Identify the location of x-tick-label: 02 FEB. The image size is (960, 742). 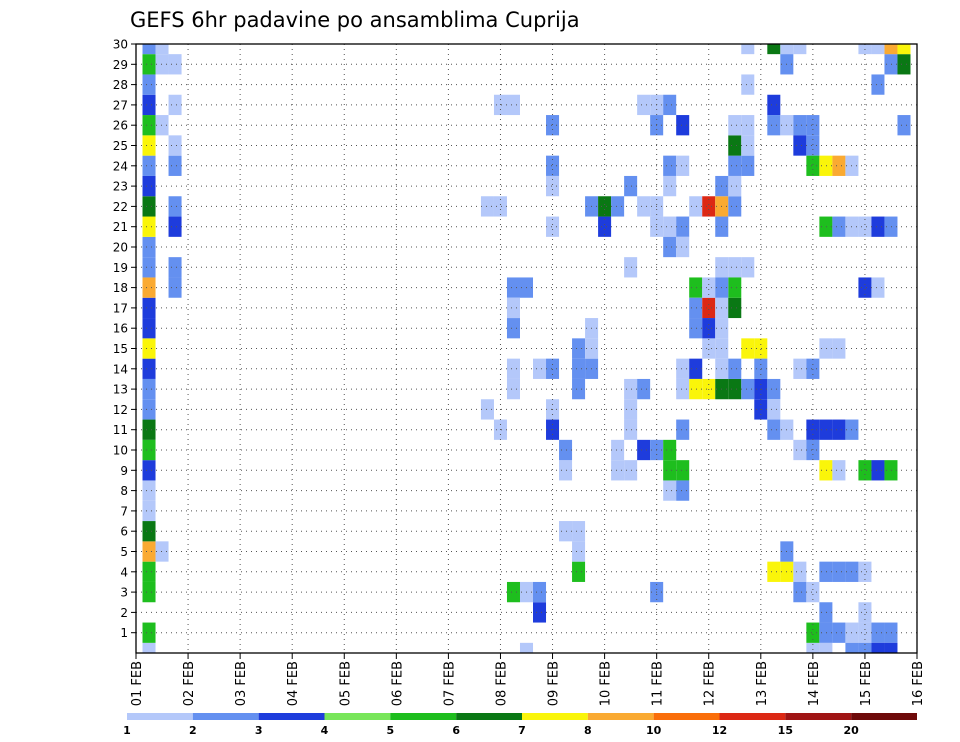
(189, 683).